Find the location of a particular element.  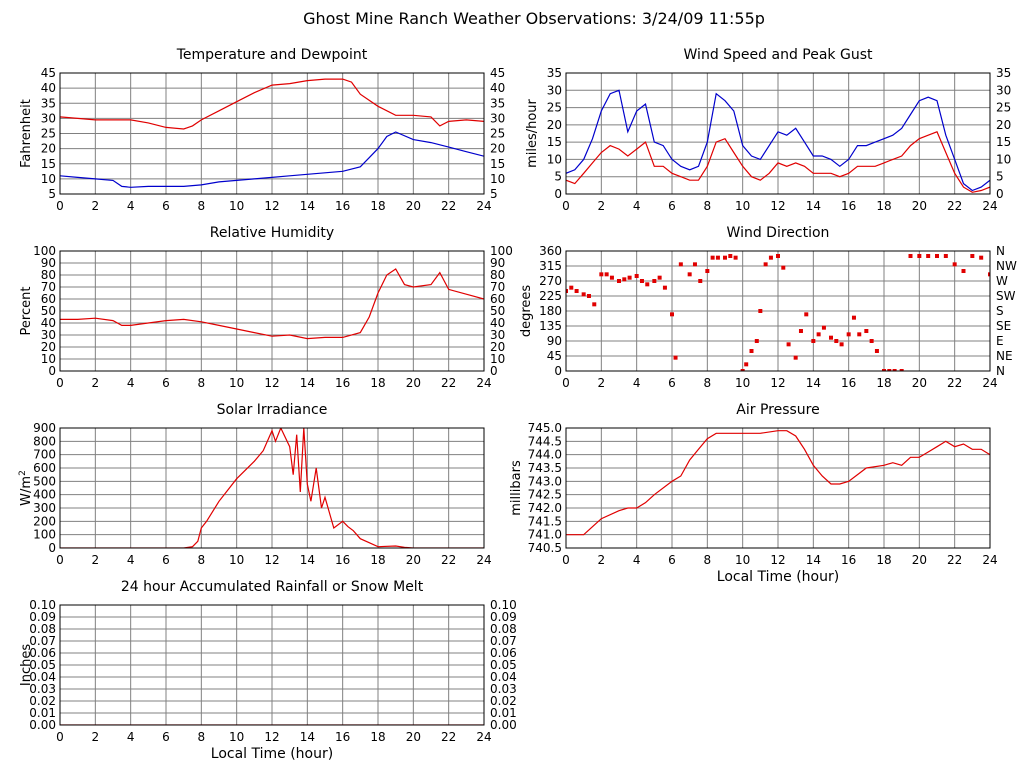

y-tick-label-right: 70 is located at coordinates (497, 287).